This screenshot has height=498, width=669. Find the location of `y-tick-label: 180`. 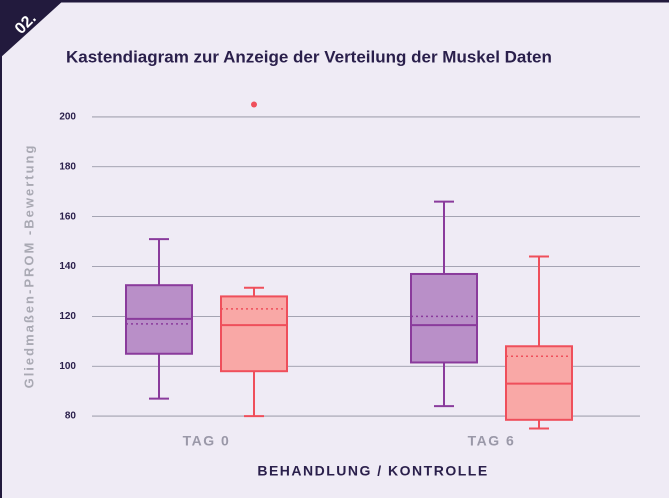

y-tick-label: 180 is located at coordinates (67, 166).